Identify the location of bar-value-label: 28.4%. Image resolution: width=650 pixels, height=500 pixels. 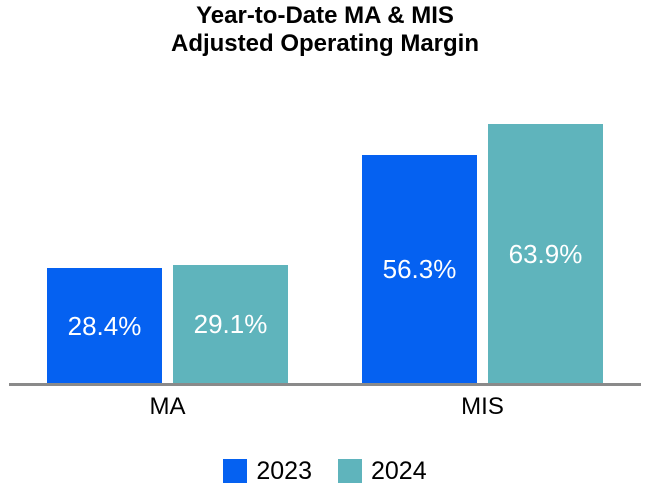
(104, 325).